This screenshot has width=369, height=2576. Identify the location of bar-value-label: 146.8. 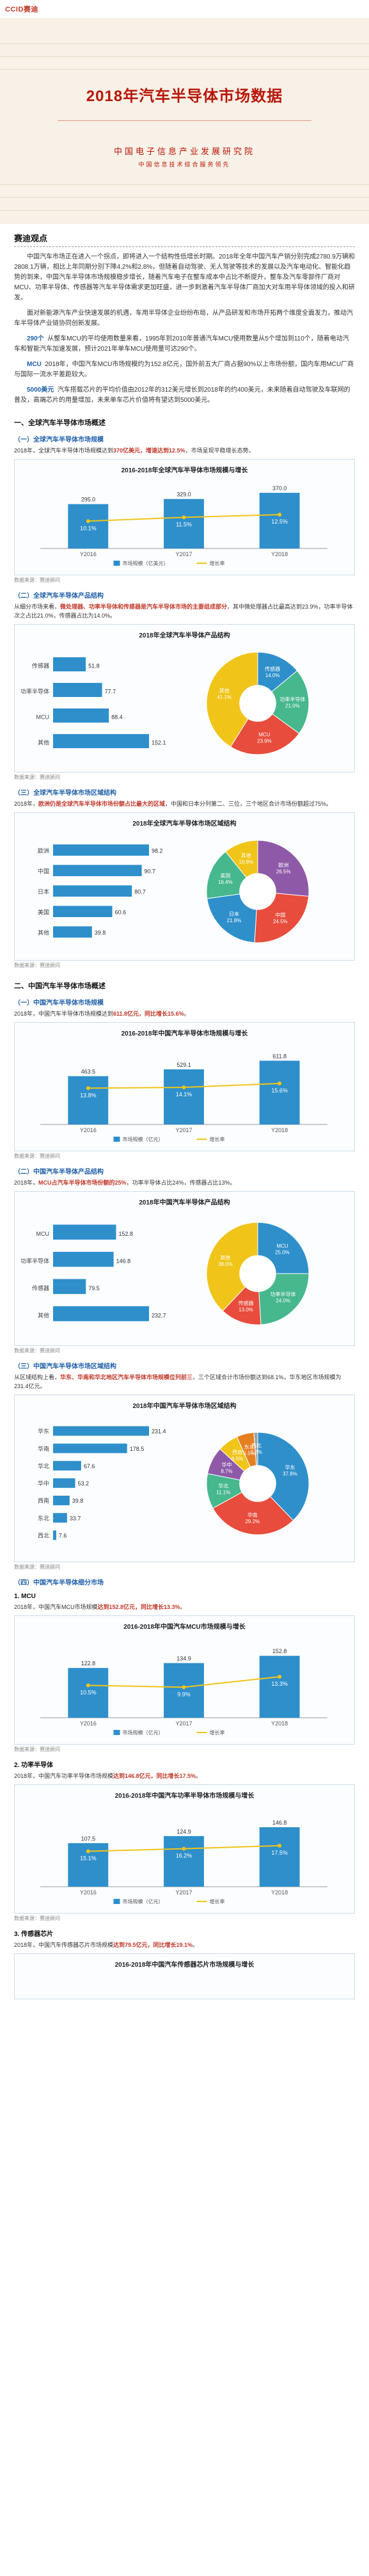
(279, 1823).